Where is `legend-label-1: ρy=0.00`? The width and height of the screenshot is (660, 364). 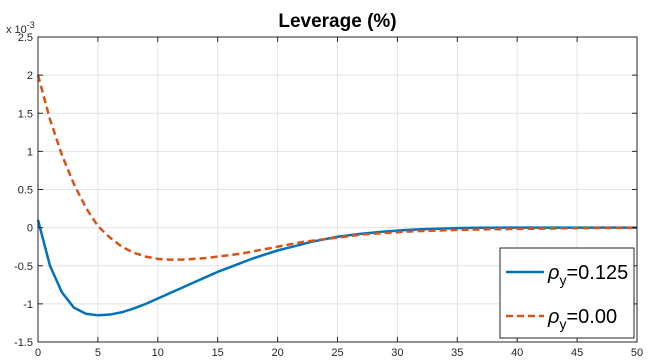
legend-label-1: ρy=0.00 is located at coordinates (582, 319).